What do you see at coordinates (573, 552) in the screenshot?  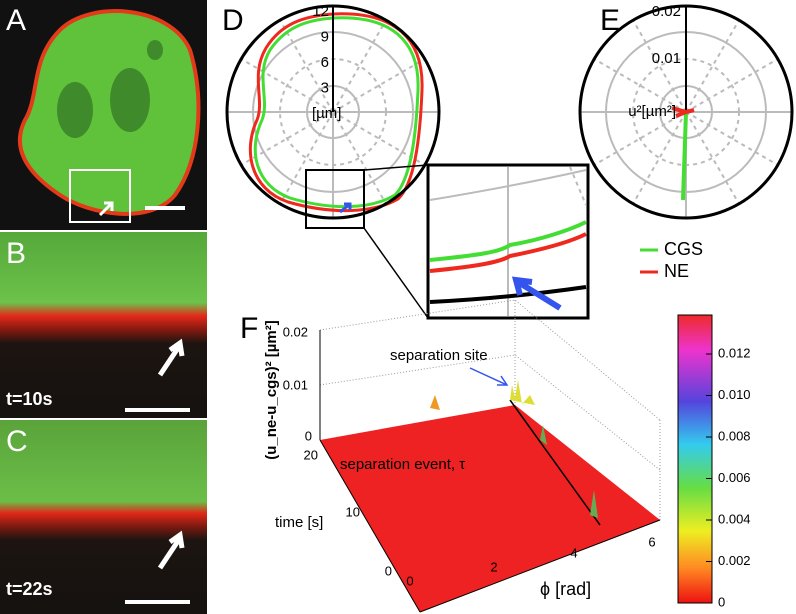 I see `x-tick-label: 4` at bounding box center [573, 552].